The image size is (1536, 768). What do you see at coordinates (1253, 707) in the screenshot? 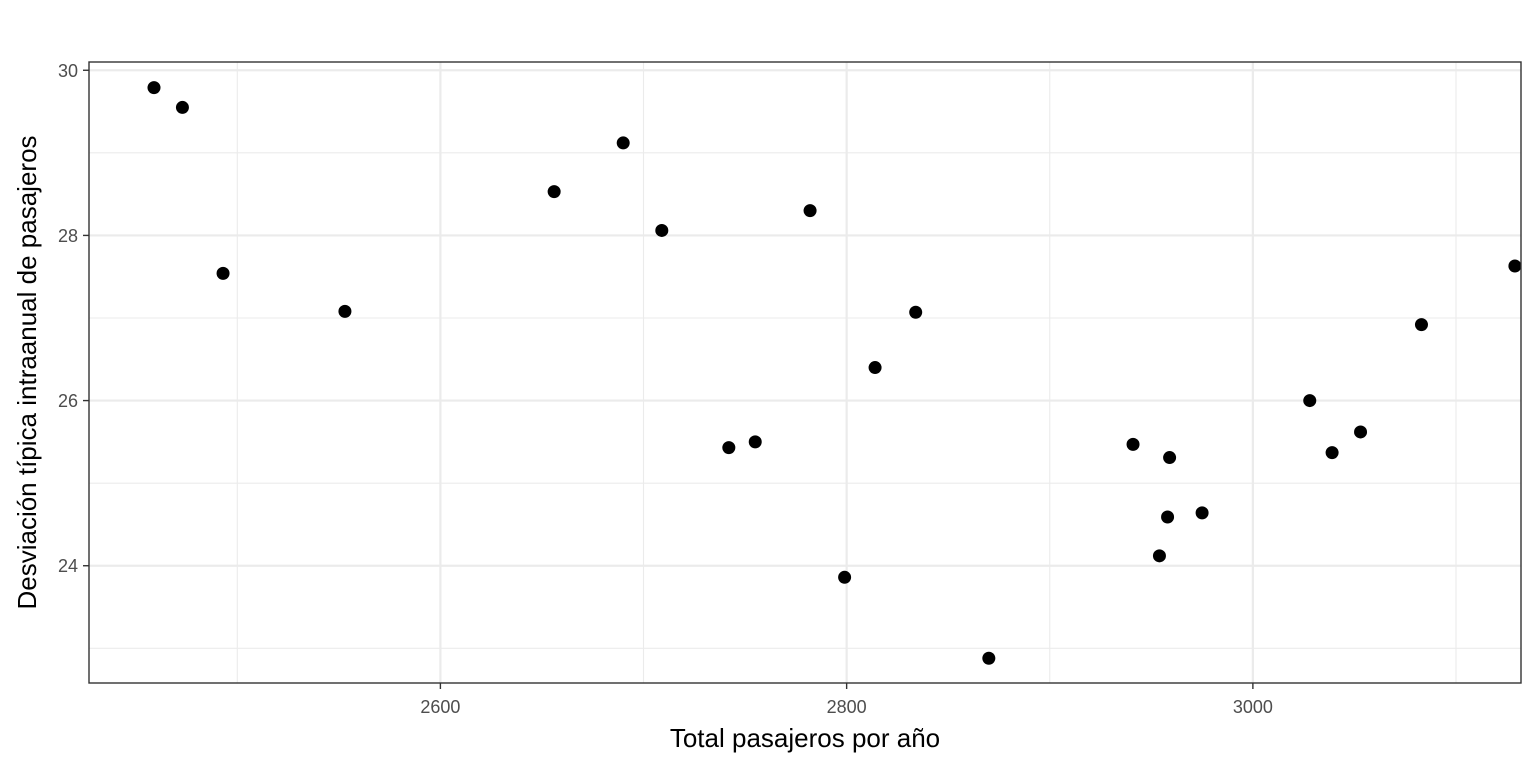
I see `x-tick-label: 3000` at bounding box center [1253, 707].